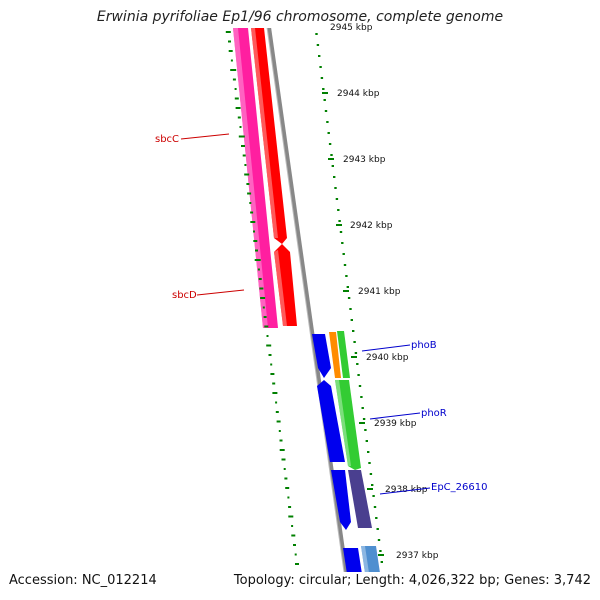 The image size is (600, 600). I want to click on gene-feature-sbcD, so click(285, 285).